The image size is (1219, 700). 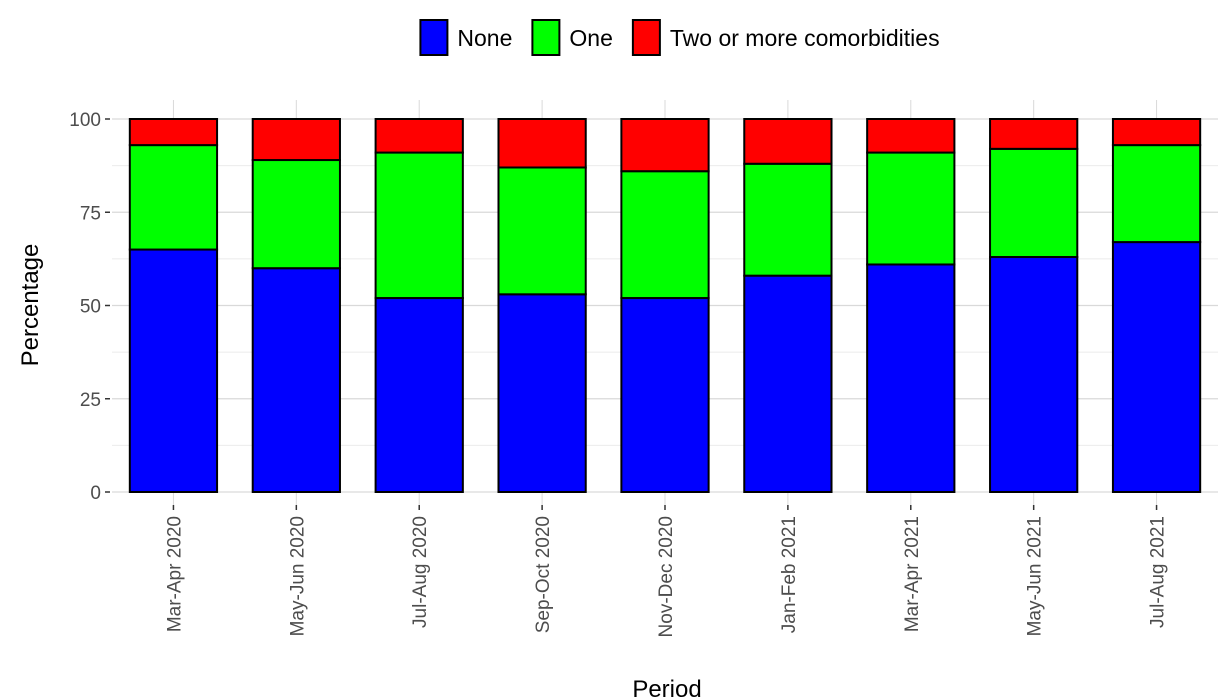 What do you see at coordinates (666, 576) in the screenshot?
I see `x-tick-label: Nov-Dec 2020` at bounding box center [666, 576].